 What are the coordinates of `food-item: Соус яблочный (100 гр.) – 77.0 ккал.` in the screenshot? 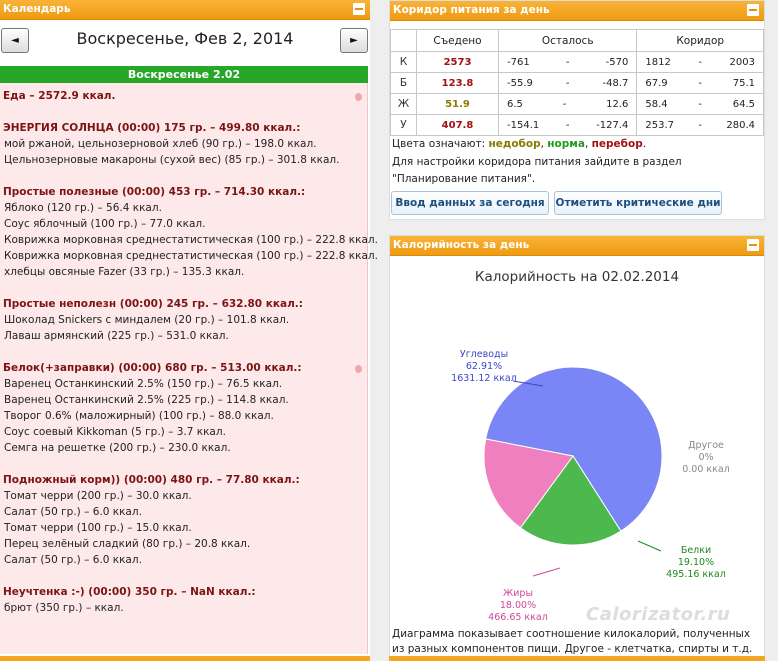 It's located at (105, 224).